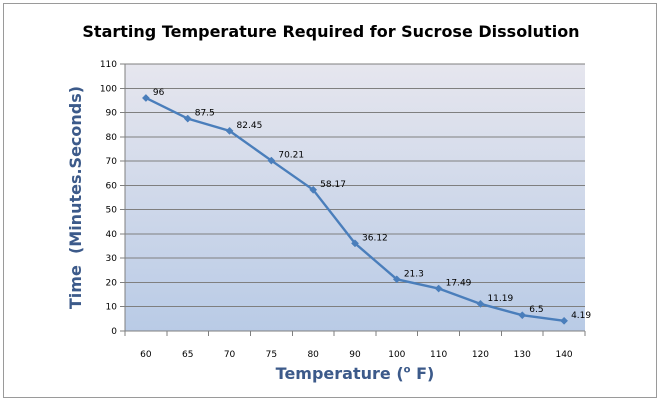 This screenshot has height=403, width=662. Describe the element at coordinates (146, 355) in the screenshot. I see `x-tick-label: 60` at that location.